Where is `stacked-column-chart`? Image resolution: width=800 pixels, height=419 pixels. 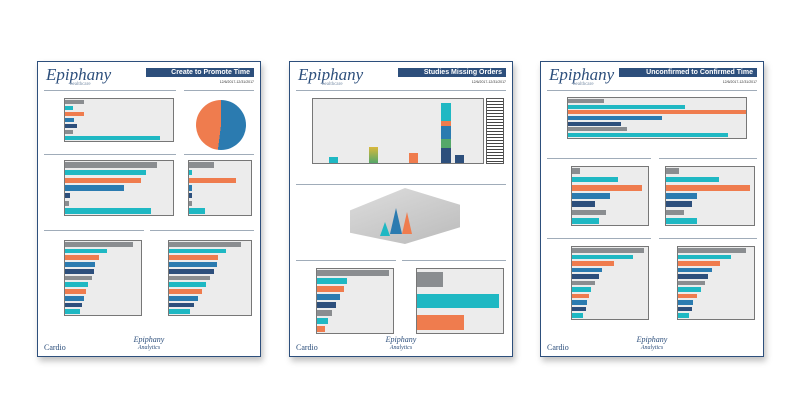
stacked-column-chart is located at coordinates (398, 131).